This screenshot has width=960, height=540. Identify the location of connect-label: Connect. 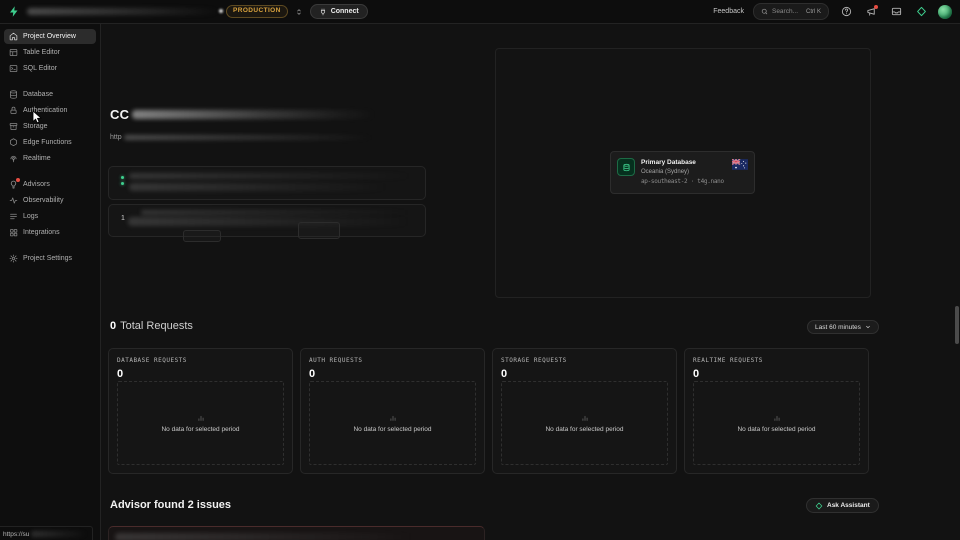
(344, 11).